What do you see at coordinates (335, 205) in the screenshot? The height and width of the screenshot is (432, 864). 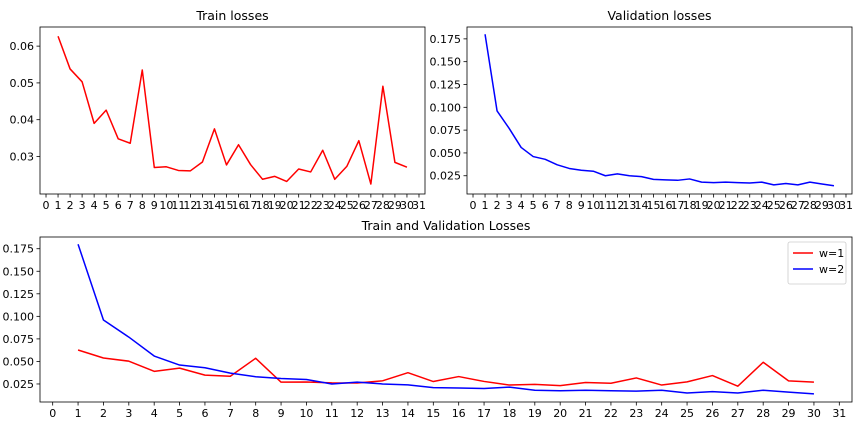 I see `x-tick-label: 24` at bounding box center [335, 205].